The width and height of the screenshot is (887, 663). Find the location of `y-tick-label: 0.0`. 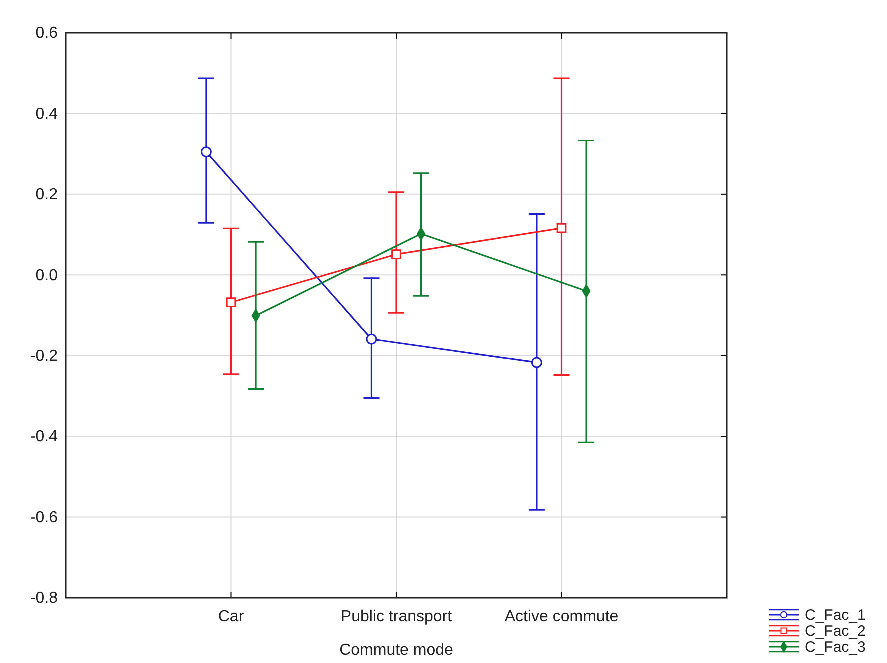

y-tick-label: 0.0 is located at coordinates (47, 275).